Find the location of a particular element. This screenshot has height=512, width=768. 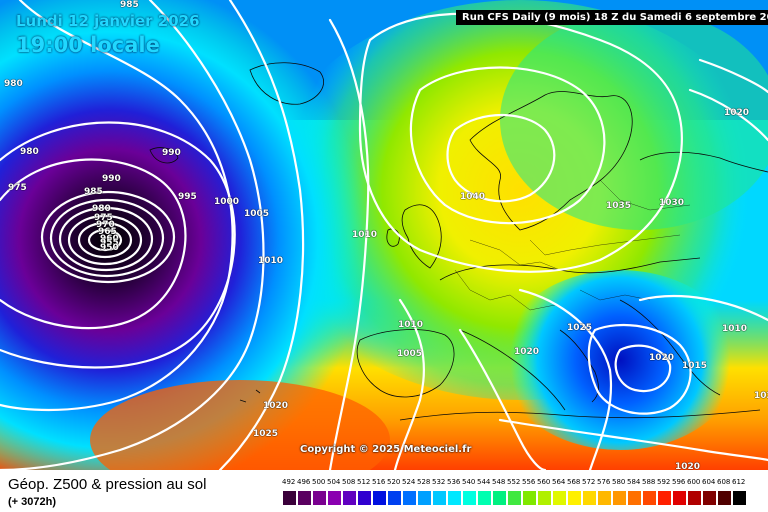

scale-tick-label: 540 is located at coordinates (469, 482).